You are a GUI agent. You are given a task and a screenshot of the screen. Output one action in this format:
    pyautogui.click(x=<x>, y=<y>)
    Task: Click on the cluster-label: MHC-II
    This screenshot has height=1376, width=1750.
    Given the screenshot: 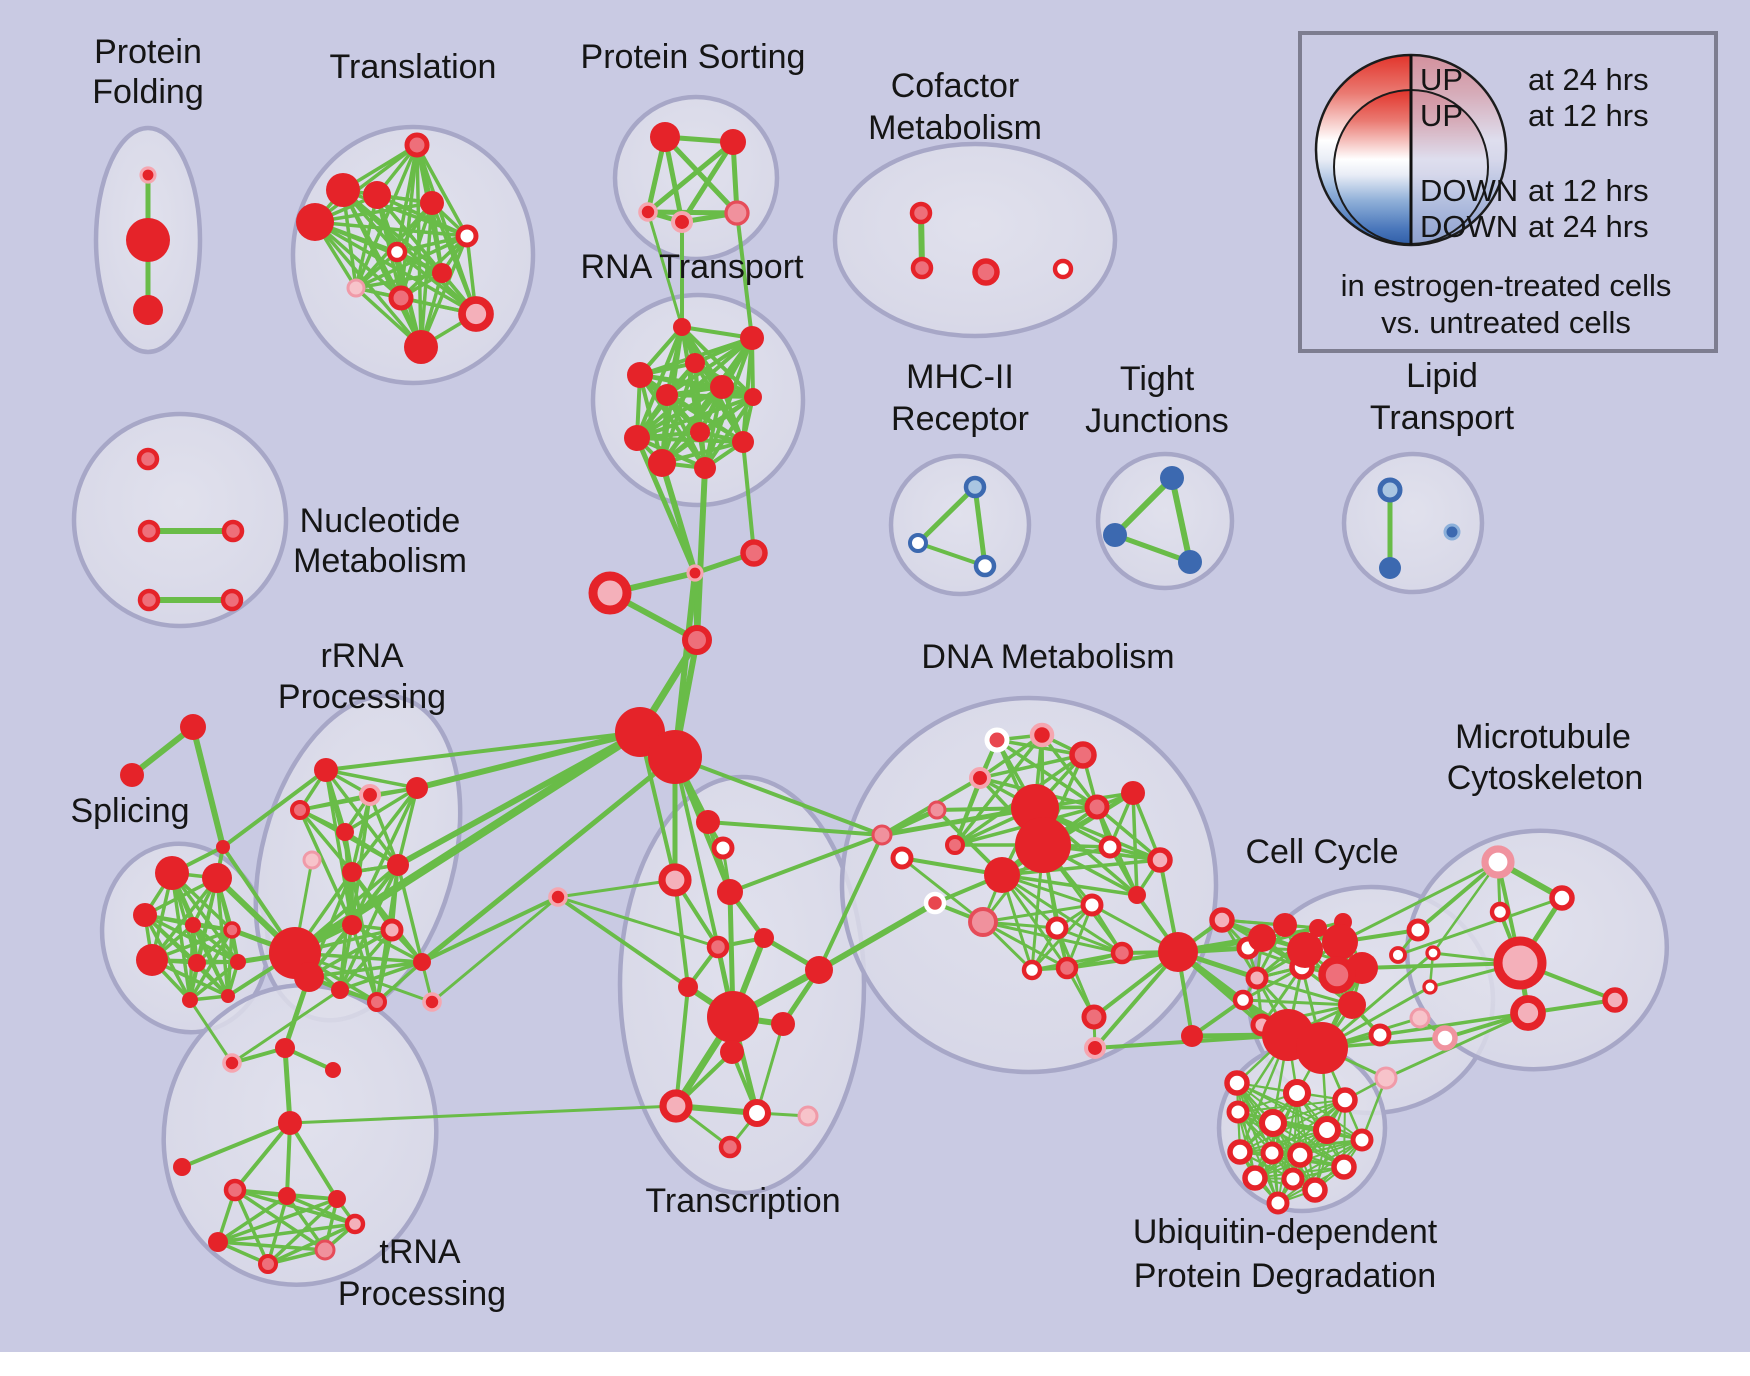 What is the action you would take?
    pyautogui.click(x=960, y=377)
    